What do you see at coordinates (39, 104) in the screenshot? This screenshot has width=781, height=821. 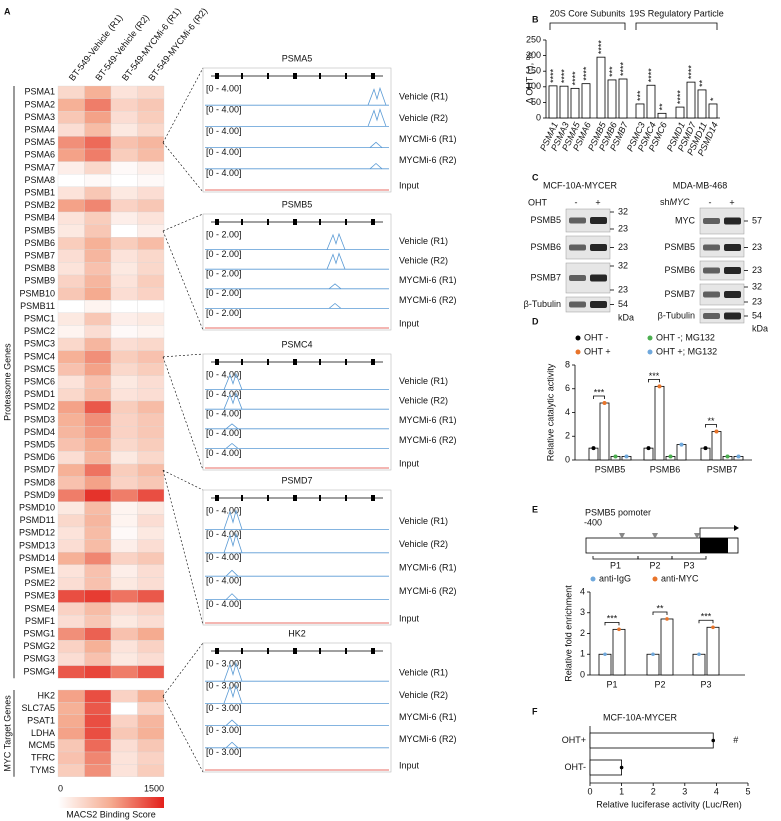 I see `gene-label: PSMA2` at bounding box center [39, 104].